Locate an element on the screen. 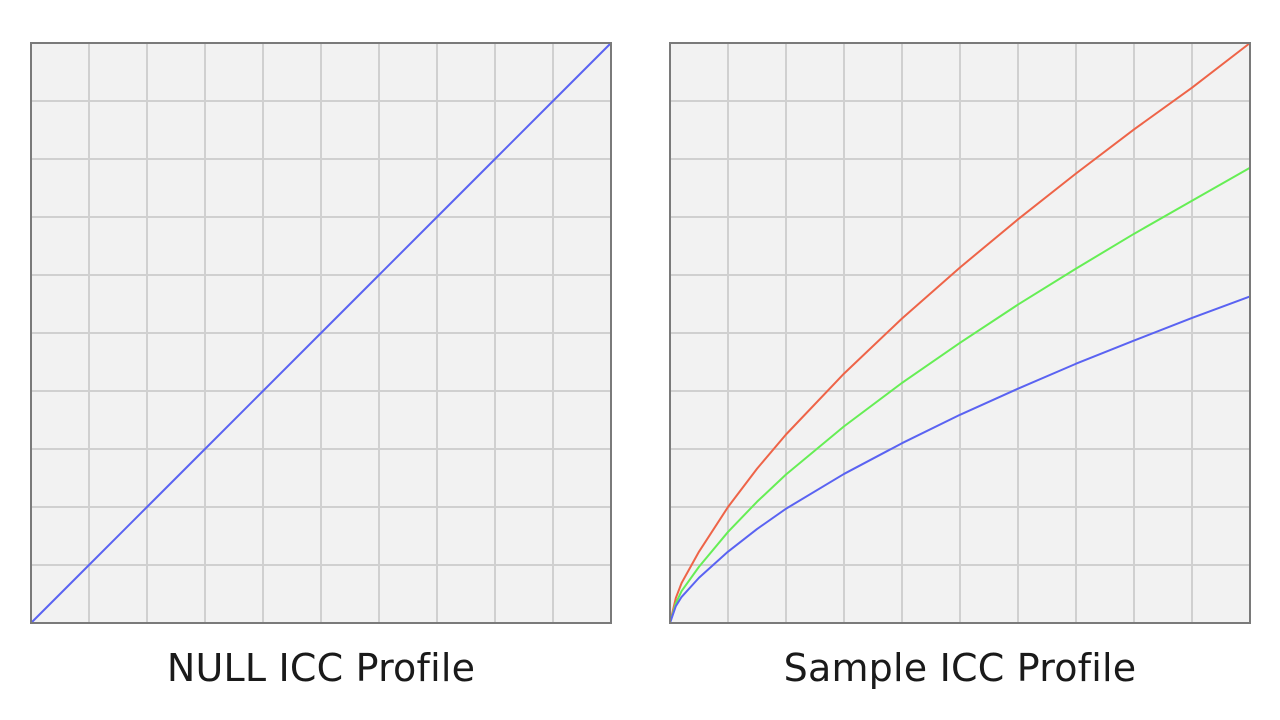  chart-title-null-icc: NULL ICC Profile is located at coordinates (321, 668).